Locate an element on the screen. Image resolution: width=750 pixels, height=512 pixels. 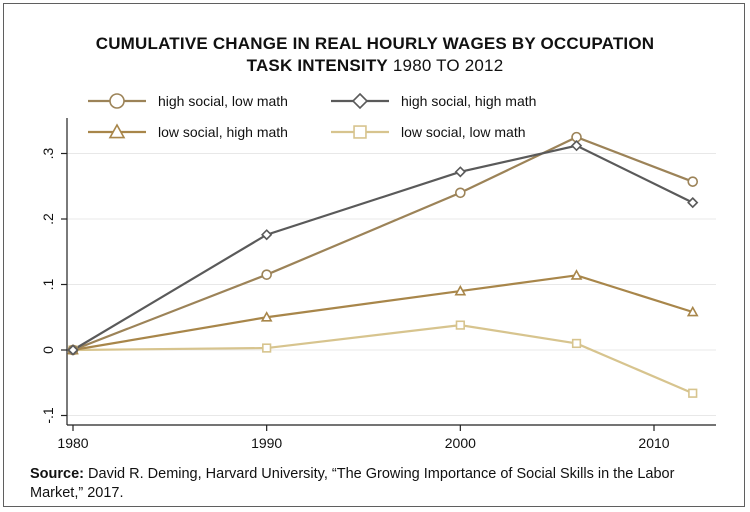
source-label: Source: is located at coordinates (57, 474).